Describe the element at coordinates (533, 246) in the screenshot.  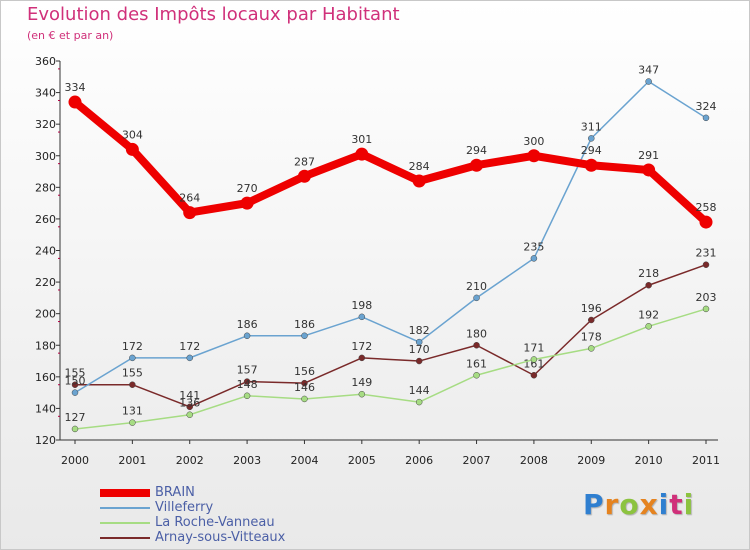
I see `data-label-villeferry: 235` at that location.